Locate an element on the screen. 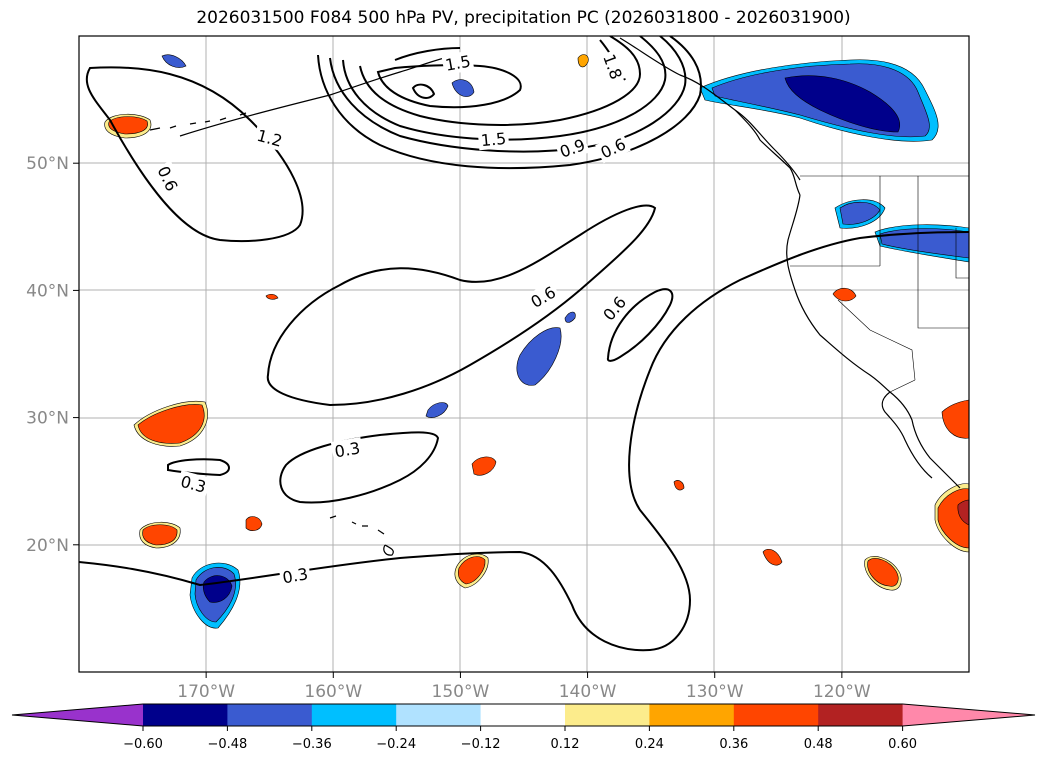 Image resolution: width=1047 pixels, height=765 pixels. lat-tick-label: 50°N is located at coordinates (47, 164).